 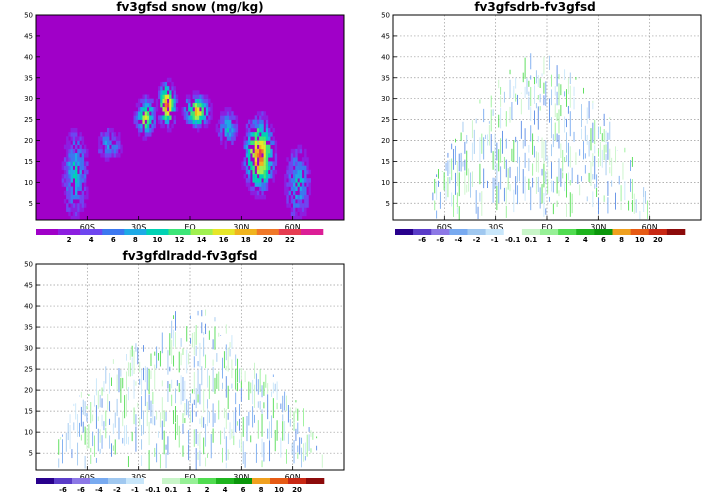 What do you see at coordinates (28, 265) in the screenshot?
I see `y-tick-label: 50` at bounding box center [28, 265].